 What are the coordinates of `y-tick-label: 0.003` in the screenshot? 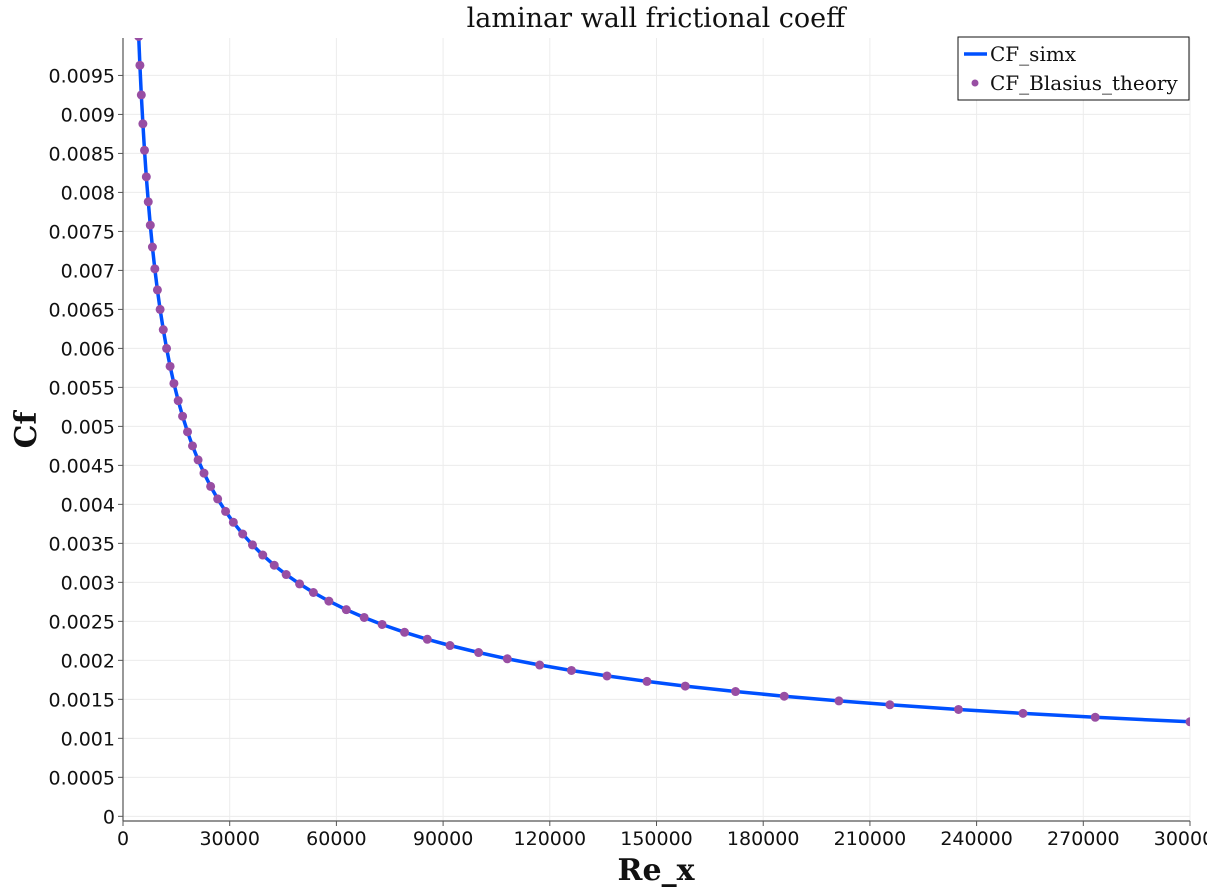 It's located at (88, 583).